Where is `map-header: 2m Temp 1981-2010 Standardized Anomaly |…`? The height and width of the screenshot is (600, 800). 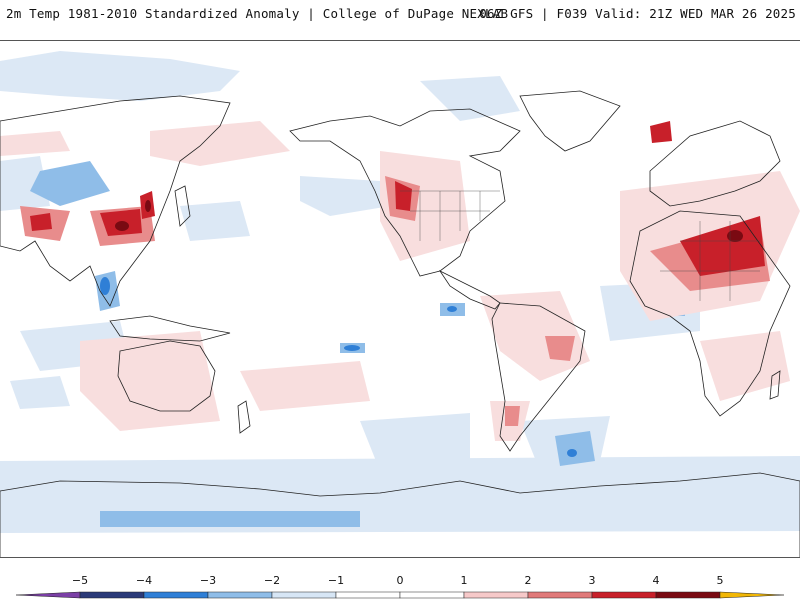 map-header: 2m Temp 1981-2010 Standardized Anomaly |… is located at coordinates (400, 20).